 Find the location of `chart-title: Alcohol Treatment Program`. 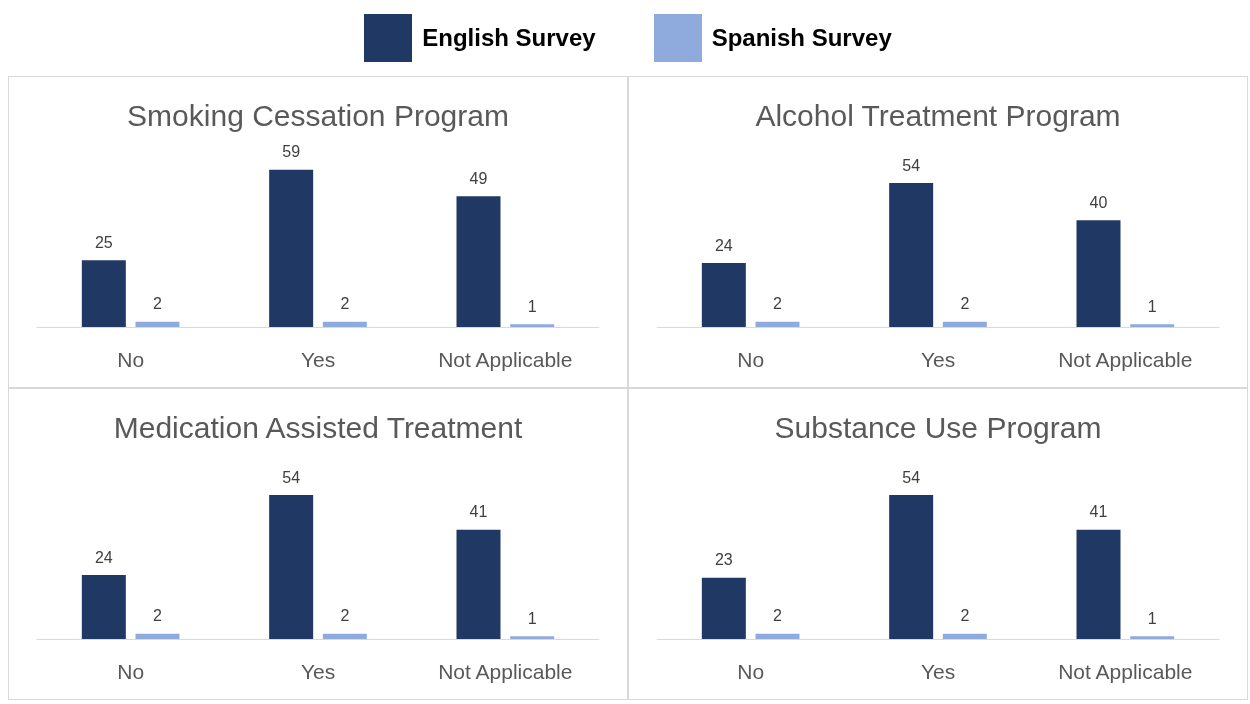

chart-title: Alcohol Treatment Program is located at coordinates (938, 115).